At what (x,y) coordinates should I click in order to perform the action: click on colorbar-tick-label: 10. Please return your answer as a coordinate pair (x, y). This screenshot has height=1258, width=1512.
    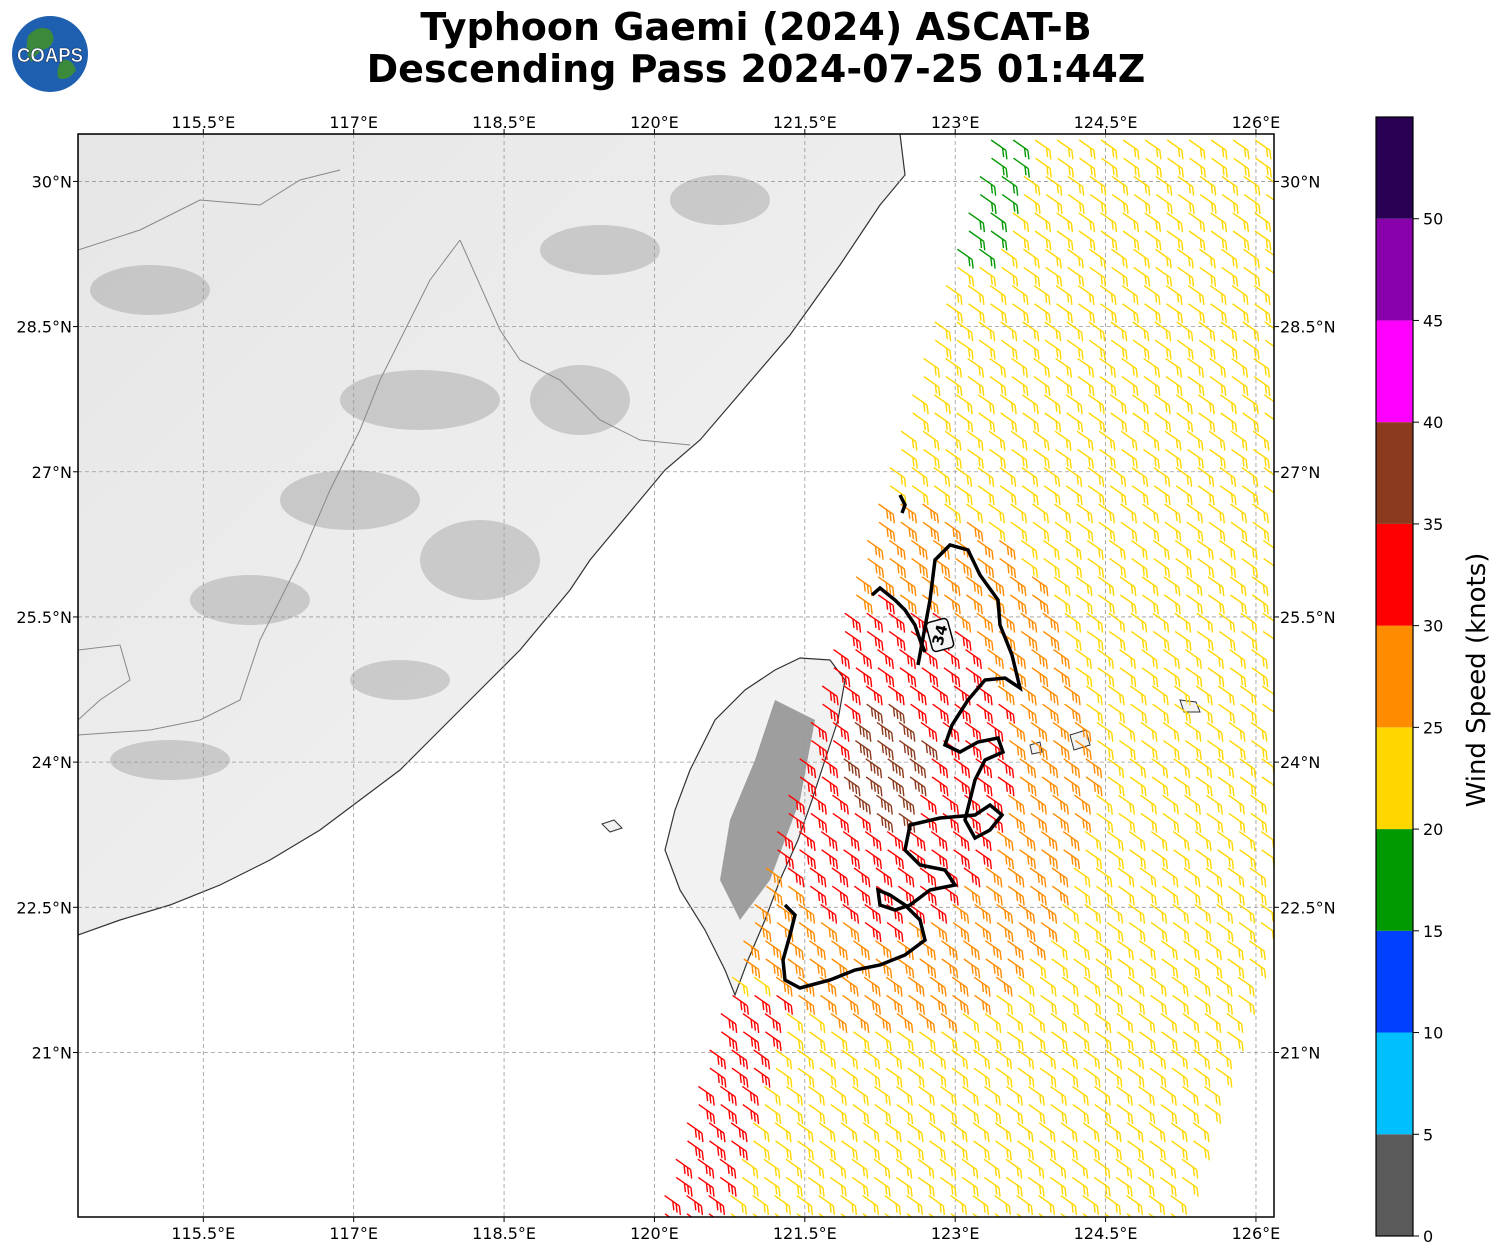
    Looking at the image, I should click on (1433, 1033).